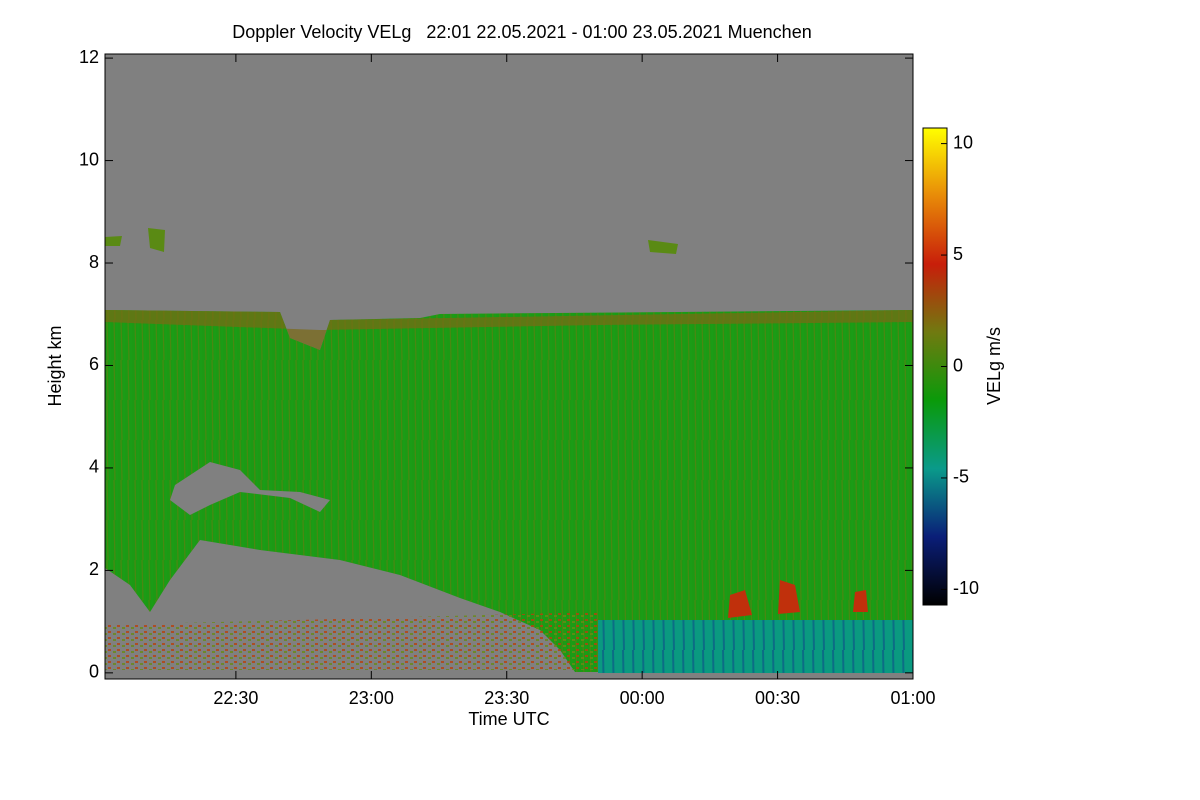 This screenshot has width=1200, height=800. Describe the element at coordinates (506, 698) in the screenshot. I see `x-tick-label: 23:30` at that location.